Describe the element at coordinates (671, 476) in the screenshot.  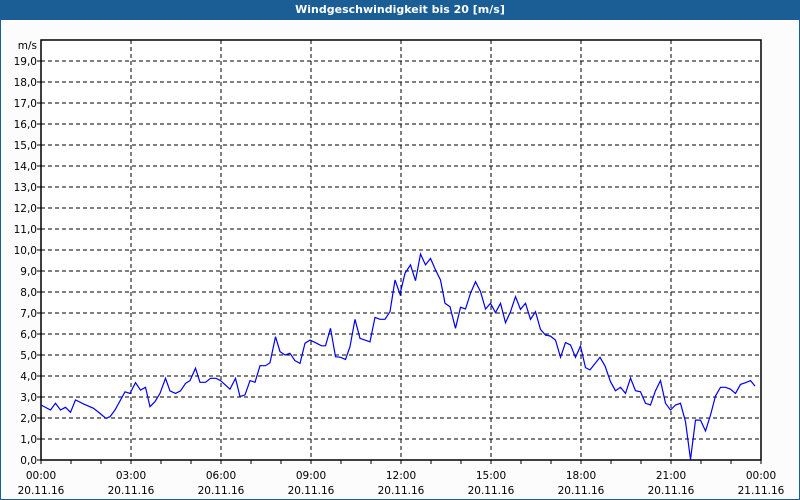
I see `x-tick-time-label: 21:00` at that location.